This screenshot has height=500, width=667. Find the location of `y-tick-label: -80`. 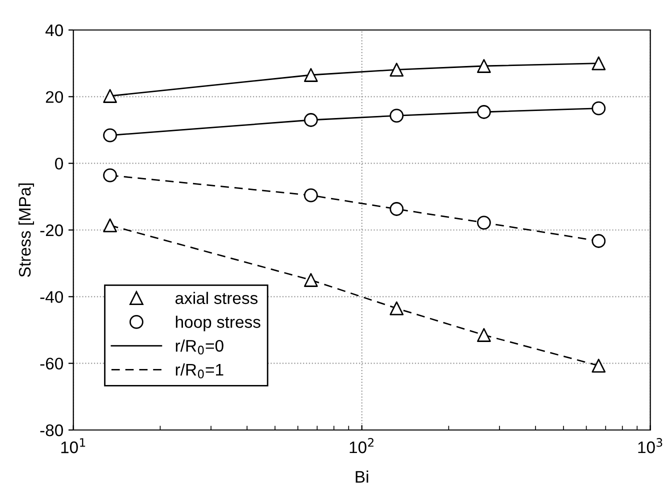

y-tick-label: -80 is located at coordinates (51, 430).